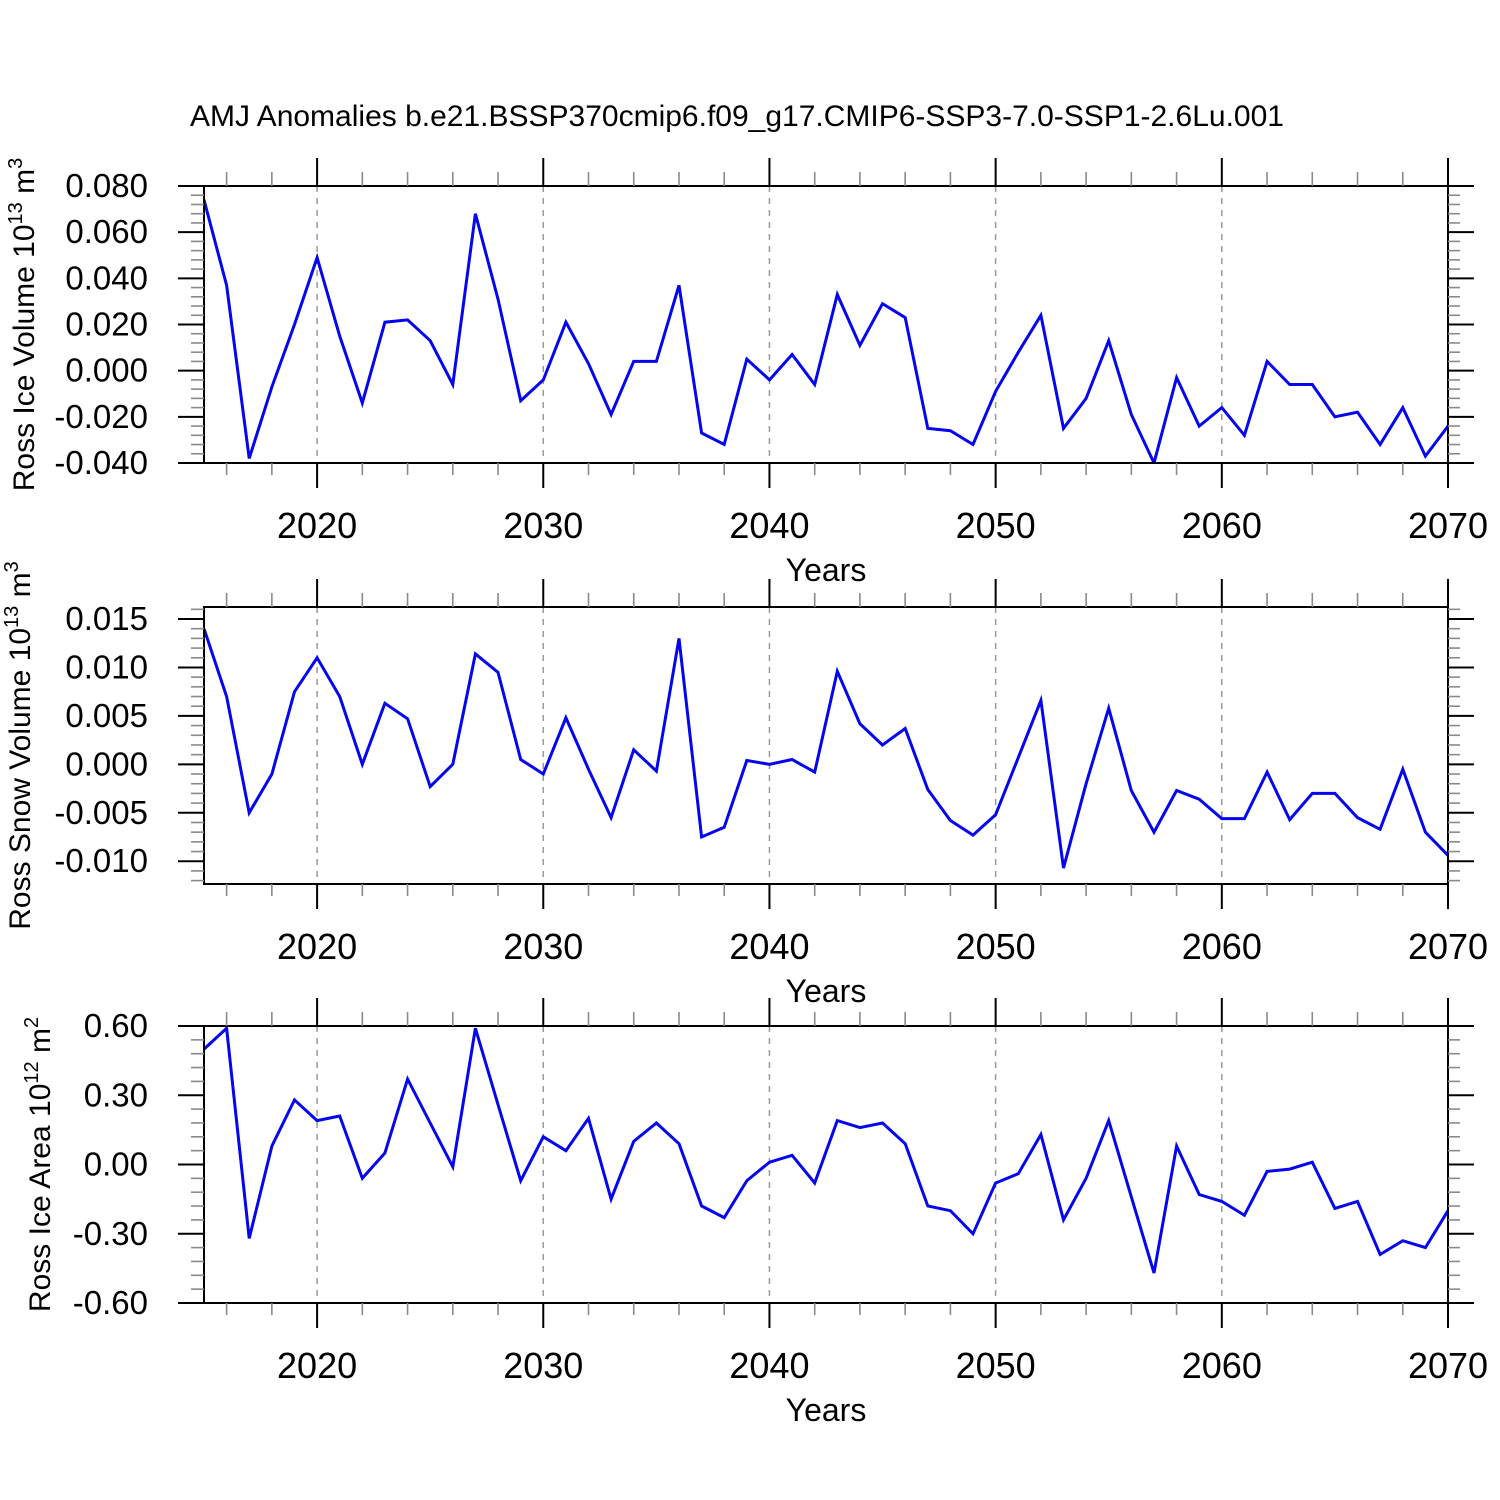  Describe the element at coordinates (39, 1164) in the screenshot. I see `y-axis-title: Ross Ice Area 1012 m2` at that location.